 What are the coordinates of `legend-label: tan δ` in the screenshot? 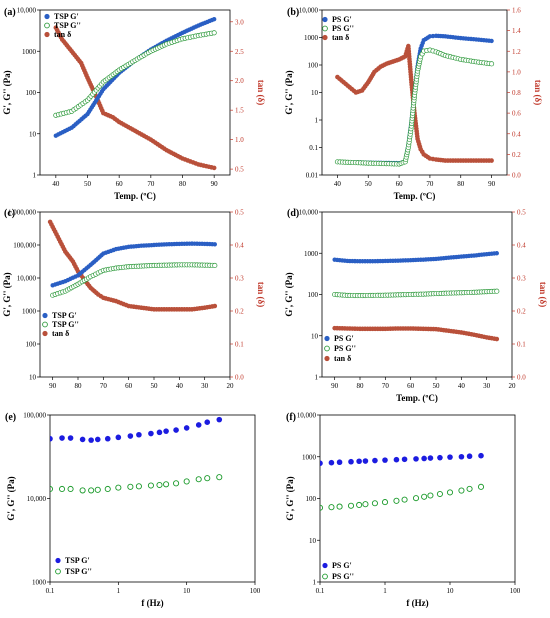 It's located at (340, 37).